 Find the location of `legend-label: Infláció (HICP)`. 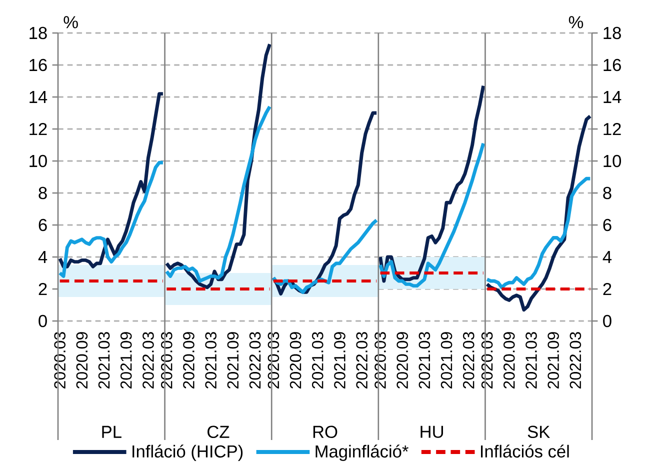

legend-label: Infláció (HICP) is located at coordinates (187, 453).